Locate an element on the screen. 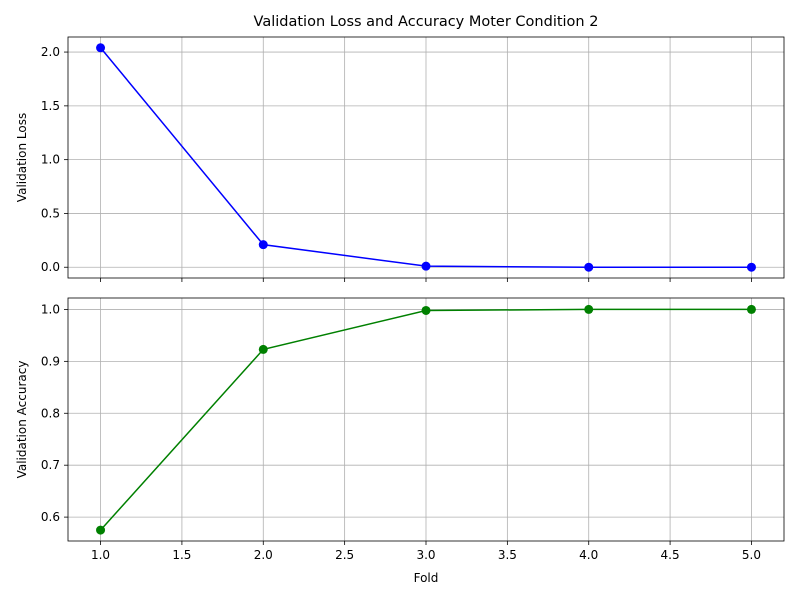 The height and width of the screenshot is (600, 800). x-tick-label: 5.0 is located at coordinates (751, 555).